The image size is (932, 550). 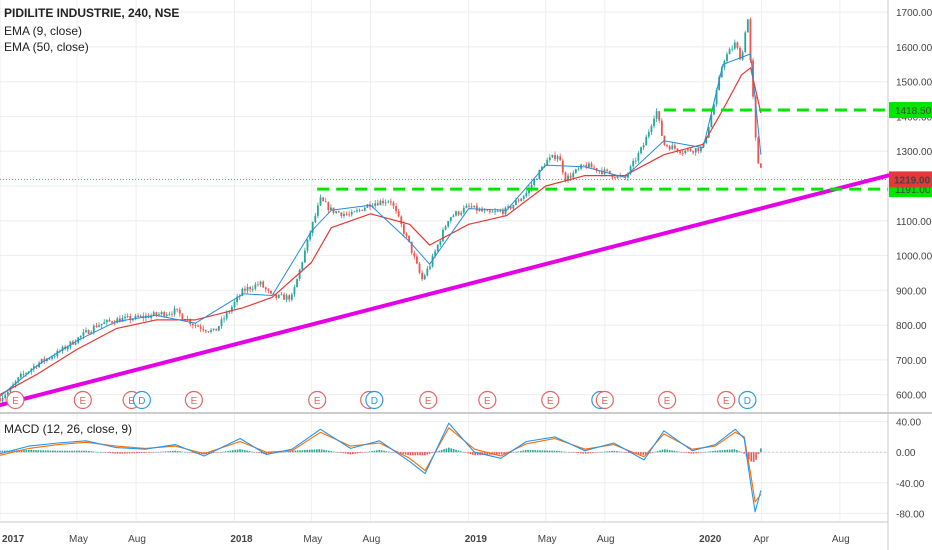 What do you see at coordinates (547, 539) in the screenshot?
I see `time-tick-label: May` at bounding box center [547, 539].